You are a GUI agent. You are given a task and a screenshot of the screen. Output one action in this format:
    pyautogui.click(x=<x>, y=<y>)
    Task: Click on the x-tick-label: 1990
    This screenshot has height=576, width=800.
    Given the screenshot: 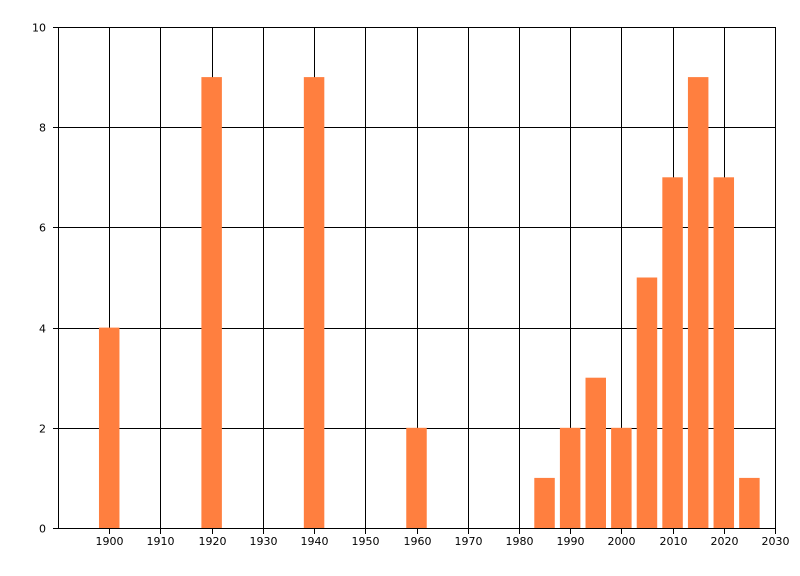 What is the action you would take?
    pyautogui.click(x=571, y=541)
    